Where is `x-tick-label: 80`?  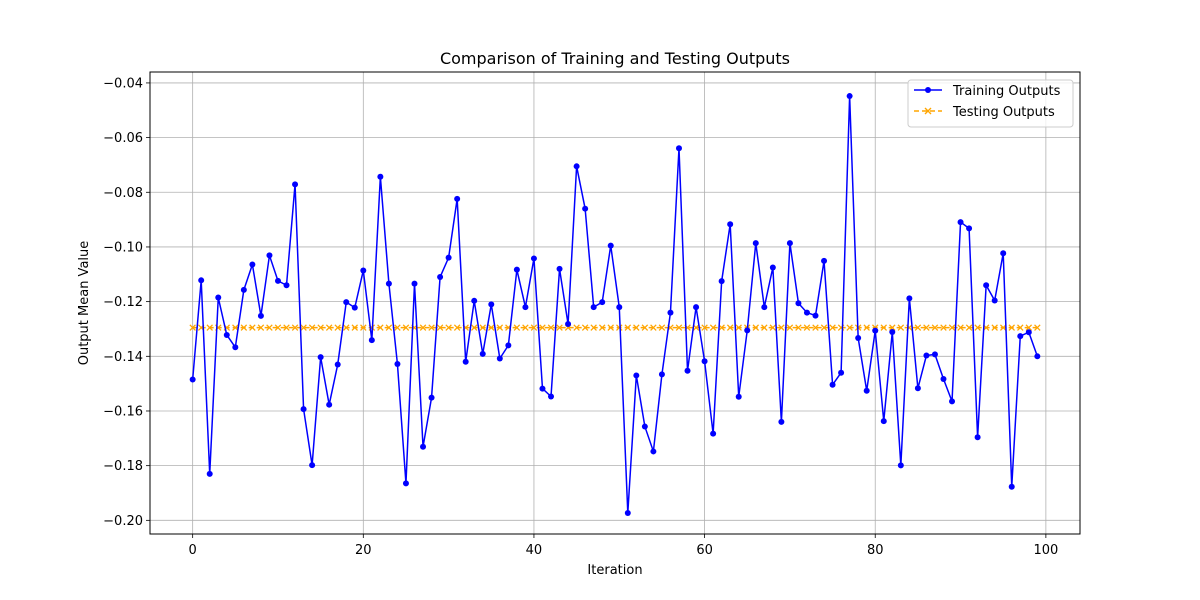 x-tick-label: 80 is located at coordinates (875, 550).